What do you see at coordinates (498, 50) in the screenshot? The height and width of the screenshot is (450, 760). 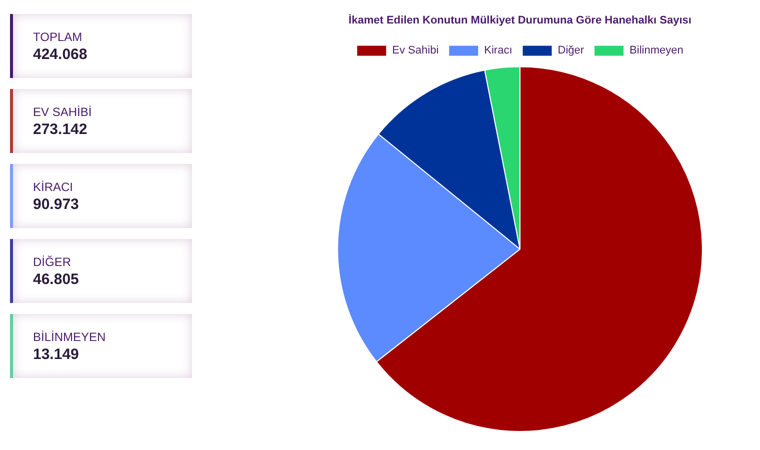 I see `legend-label: Kiracı` at bounding box center [498, 50].